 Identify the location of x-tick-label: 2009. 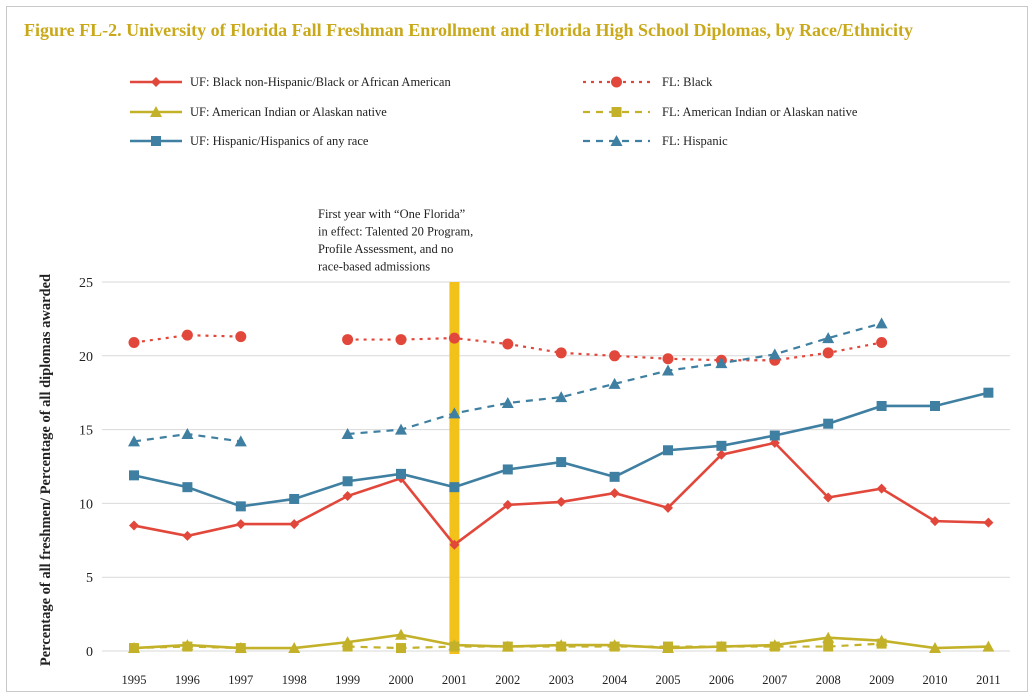
(881, 680).